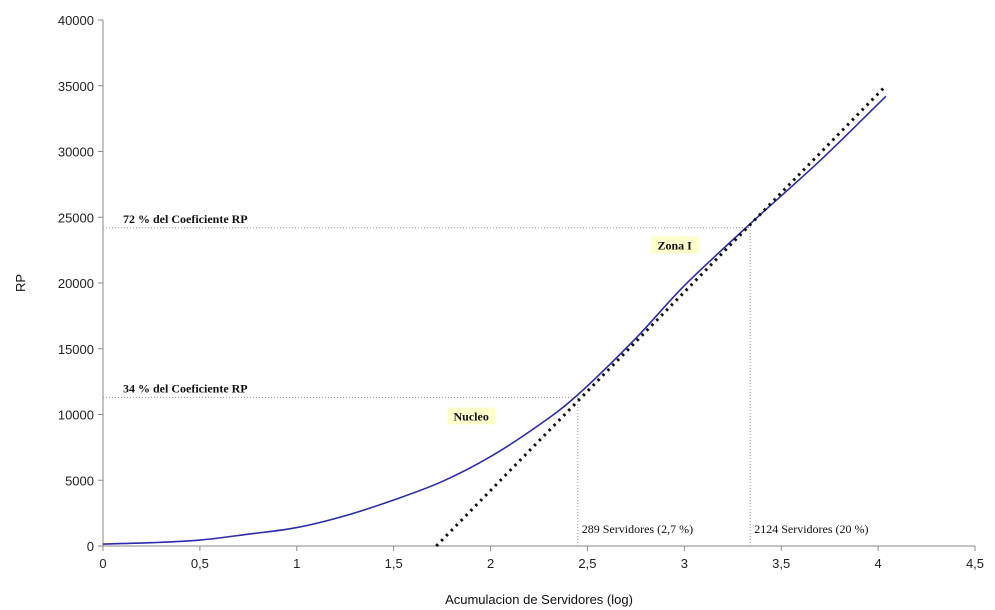 This screenshot has width=995, height=610. I want to click on zone-label: Zona I, so click(674, 245).